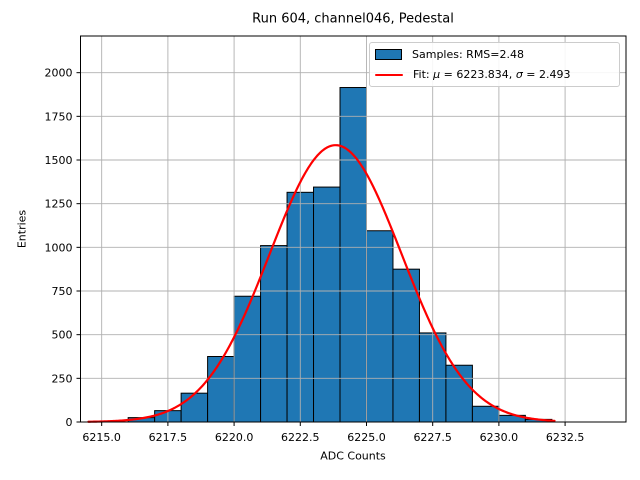 The height and width of the screenshot is (480, 640). What do you see at coordinates (300, 437) in the screenshot?
I see `x-tick-label: 6222.5` at bounding box center [300, 437].